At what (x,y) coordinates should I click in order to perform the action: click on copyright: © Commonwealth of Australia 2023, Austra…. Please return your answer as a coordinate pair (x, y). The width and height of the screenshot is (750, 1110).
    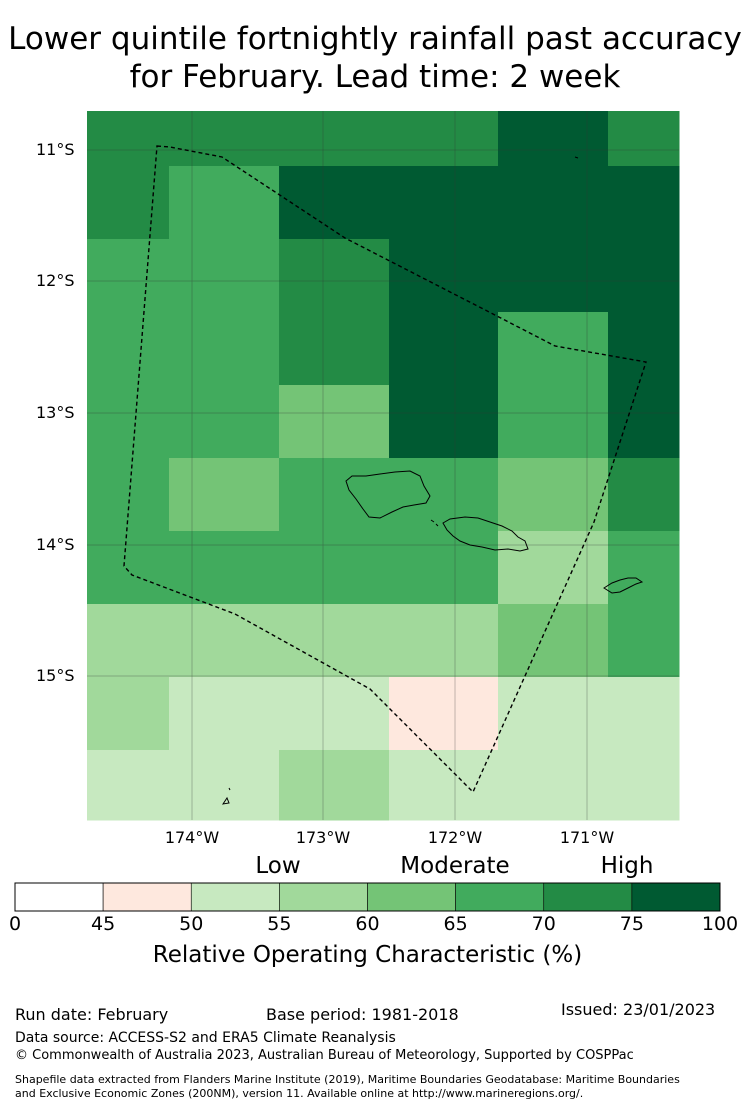
    Looking at the image, I should click on (324, 1055).